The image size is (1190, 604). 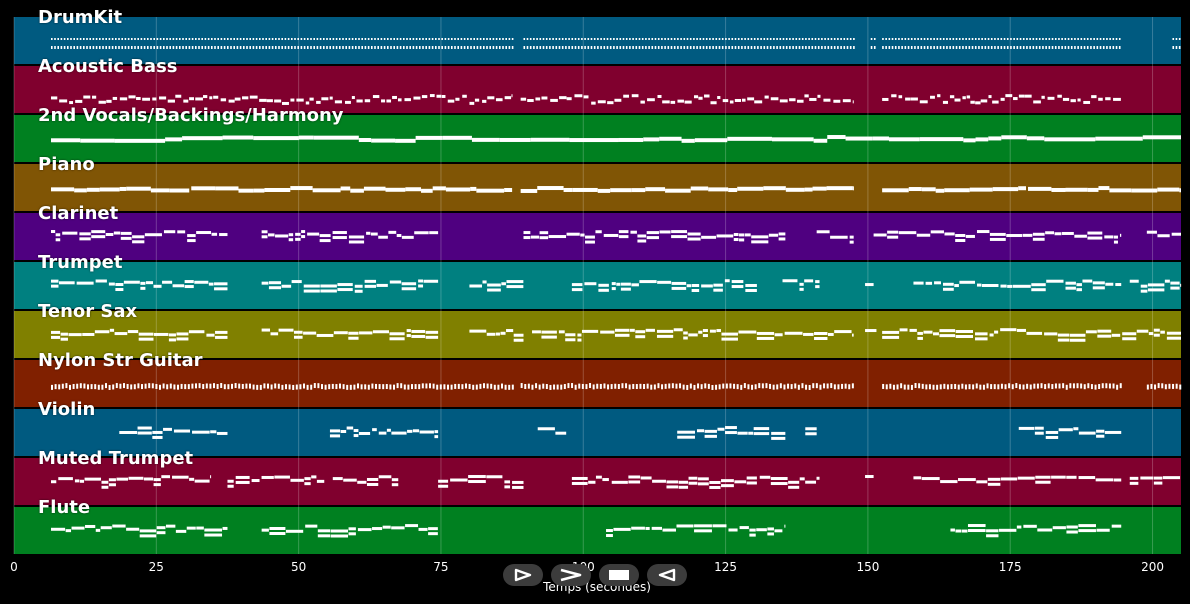 I want to click on track-label: DrumKit, so click(x=80, y=17).